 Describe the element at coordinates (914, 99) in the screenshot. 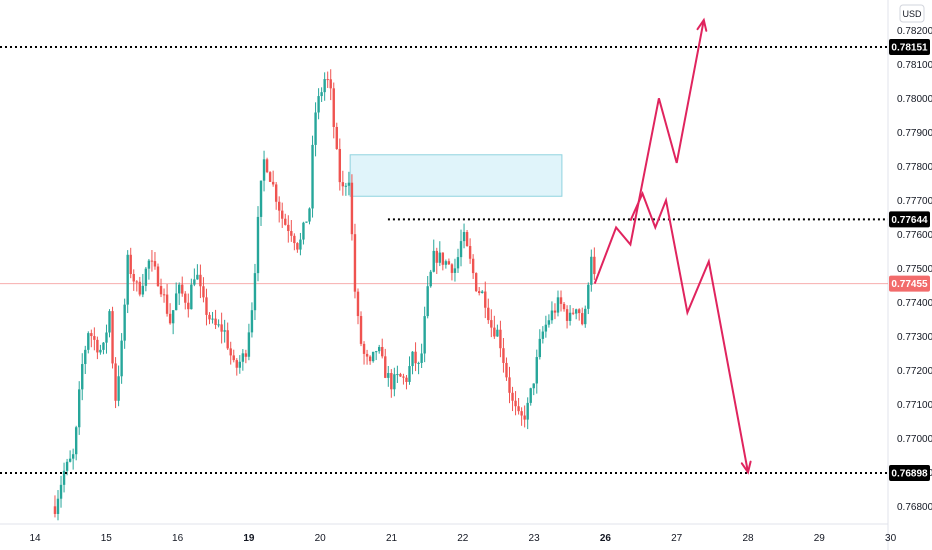

I see `y-tick-label: 0.78000` at that location.